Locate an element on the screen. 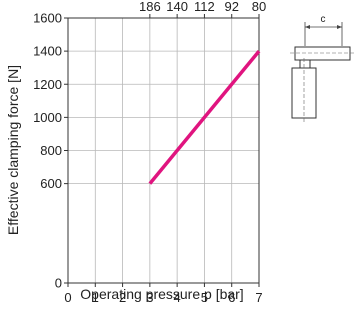 The height and width of the screenshot is (326, 357). y-tick-labels: 0 600 800 1000 1200 1400 1600 is located at coordinates (47, 151).